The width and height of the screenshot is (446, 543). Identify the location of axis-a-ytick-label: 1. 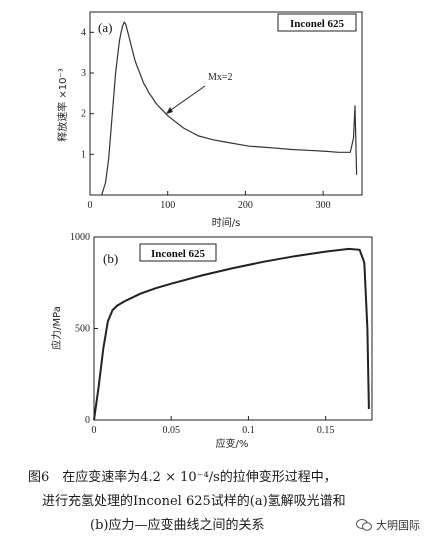
(83, 154).